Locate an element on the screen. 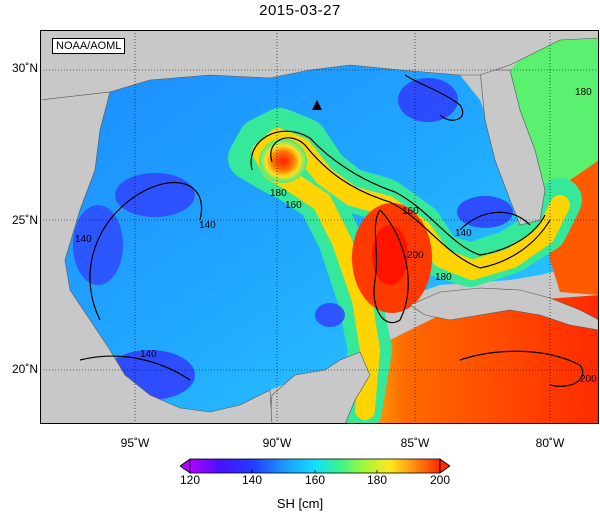 Image resolution: width=600 pixels, height=515 pixels. lon-label-95w: 95˚W is located at coordinates (135, 443).